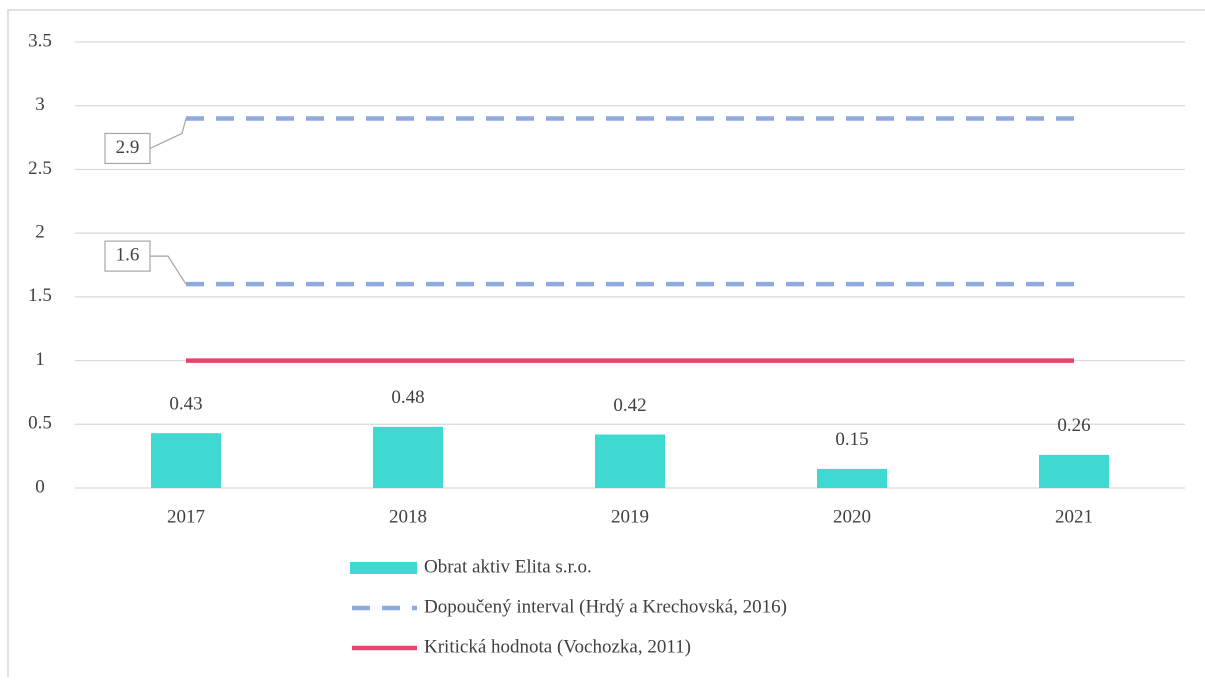  Describe the element at coordinates (40, 359) in the screenshot. I see `y-tick-label: 1` at that location.